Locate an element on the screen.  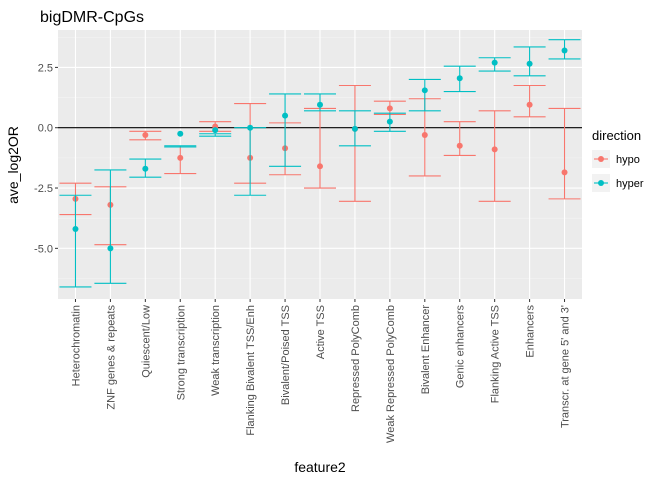
x-tick-label: ZNF genes & repeats is located at coordinates (111, 357).